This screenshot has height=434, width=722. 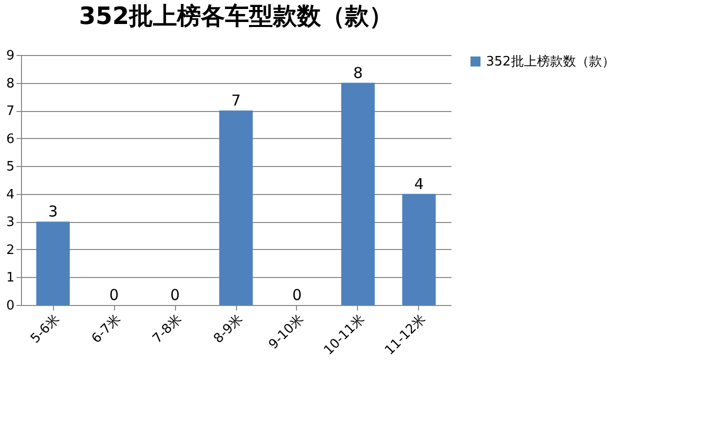 I want to click on y-tick-label: 7, so click(x=10, y=112).